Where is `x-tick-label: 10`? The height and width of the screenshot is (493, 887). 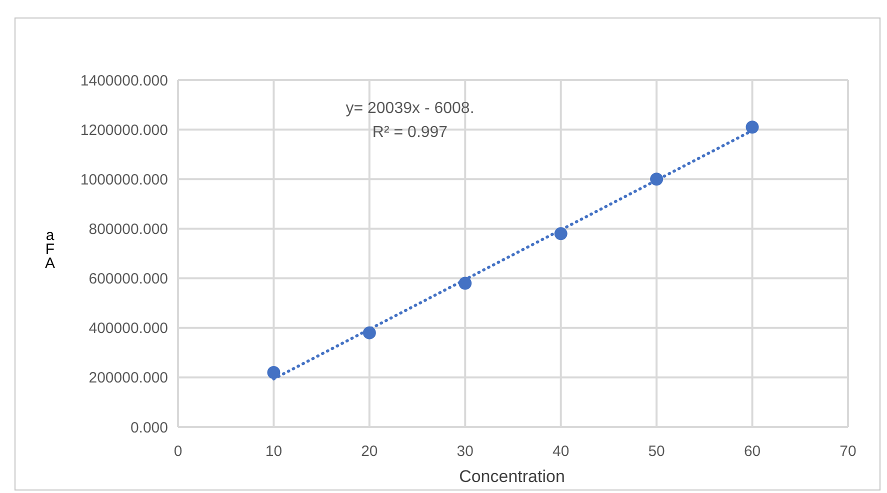 x-tick-label: 10 is located at coordinates (273, 451).